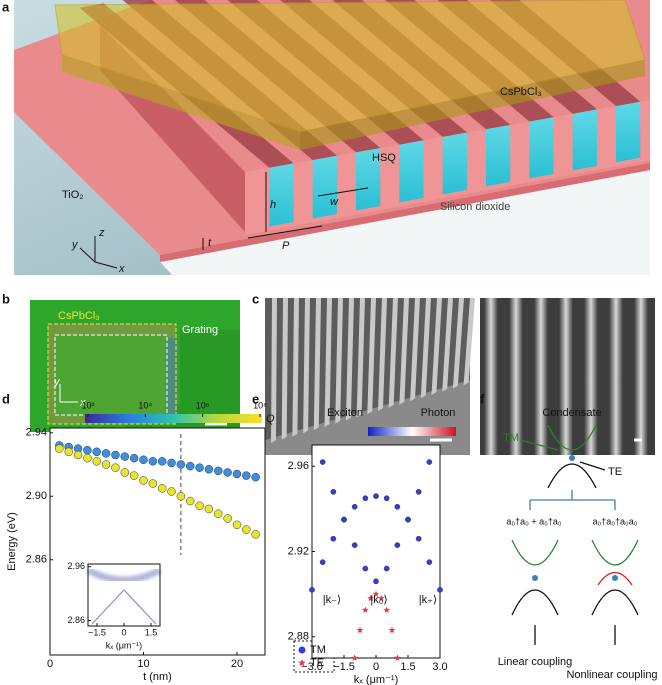 The height and width of the screenshot is (685, 662). I want to click on axes-frame, so click(124, 595).